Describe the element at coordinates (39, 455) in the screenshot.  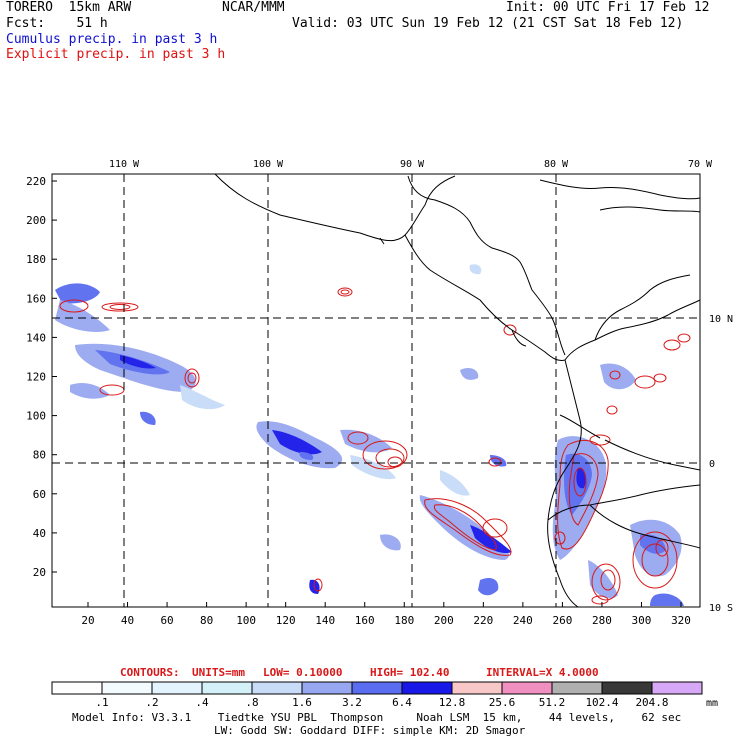
I see `y-tick-label: 80` at that location.